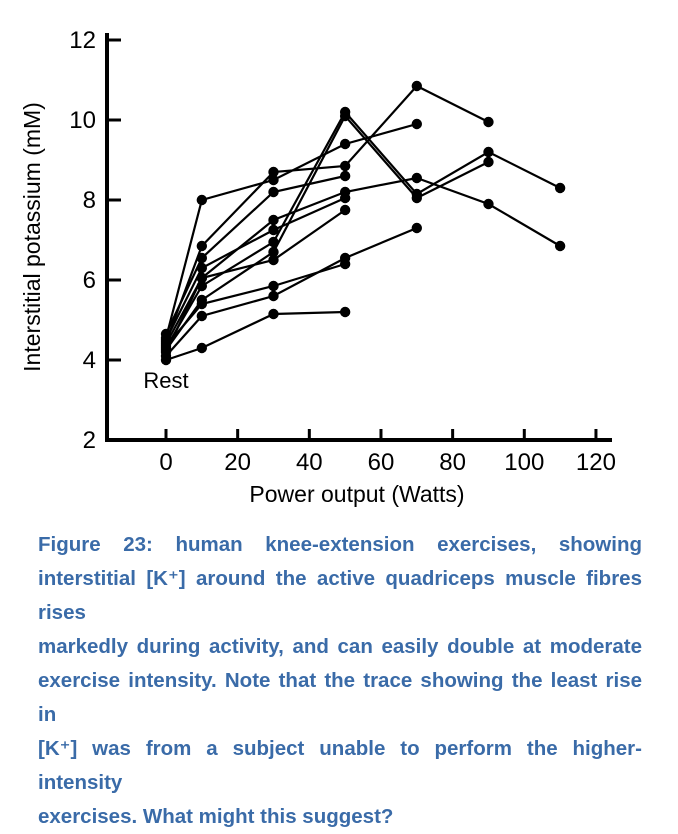  What do you see at coordinates (89, 440) in the screenshot?
I see `y-tick-label: 2` at bounding box center [89, 440].